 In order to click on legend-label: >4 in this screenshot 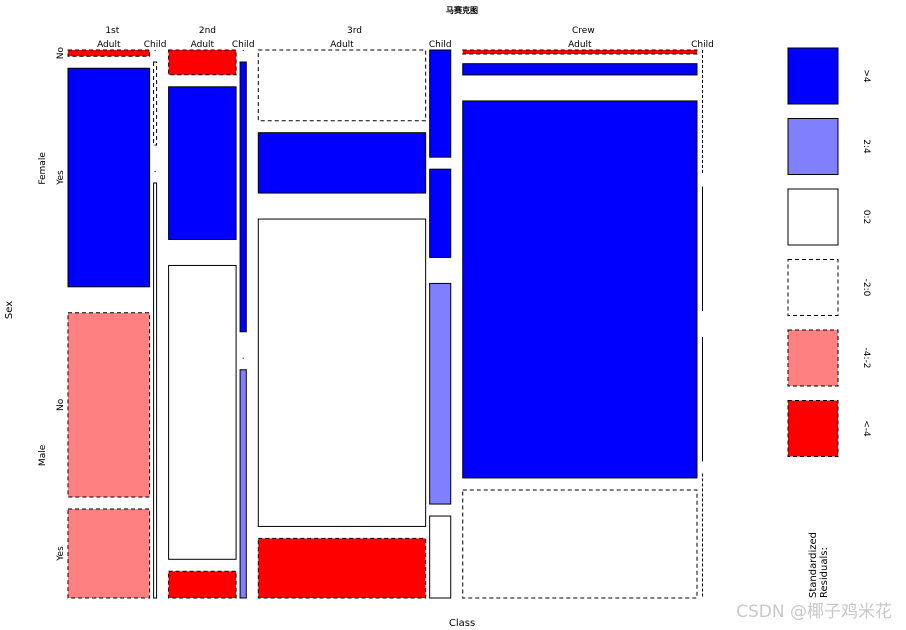, I will do `click(866, 76)`.